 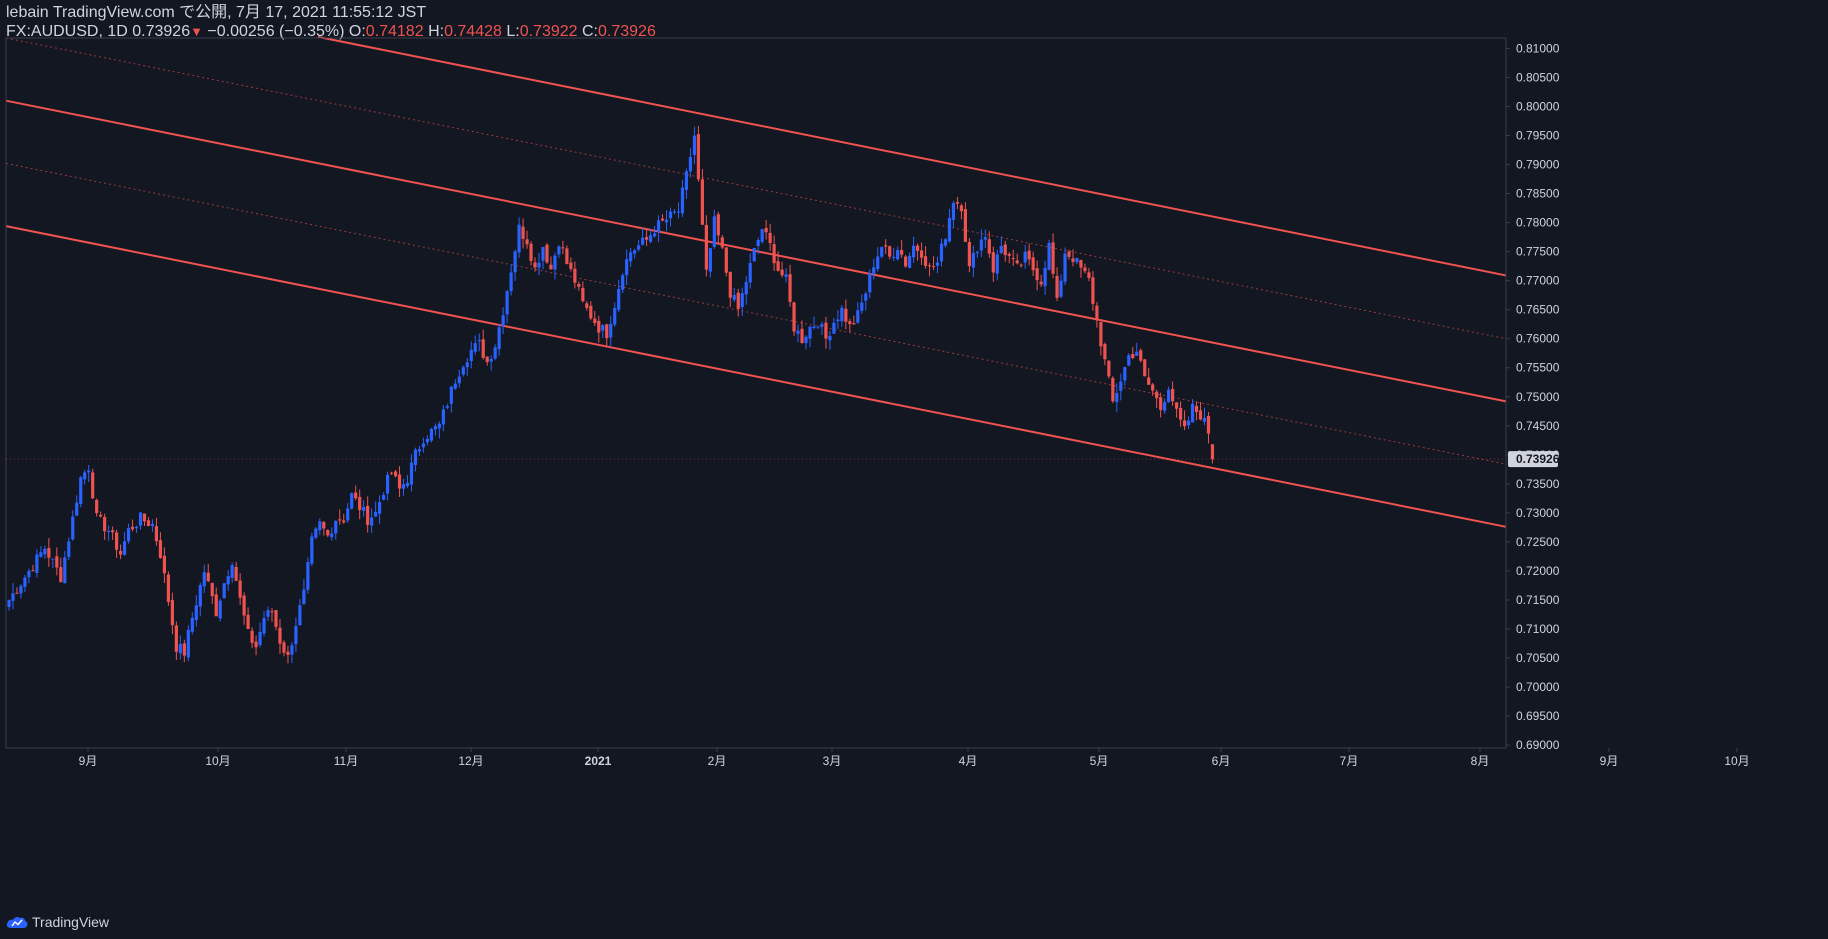 What do you see at coordinates (1538, 136) in the screenshot?
I see `price-tick-label: 0.79500` at bounding box center [1538, 136].